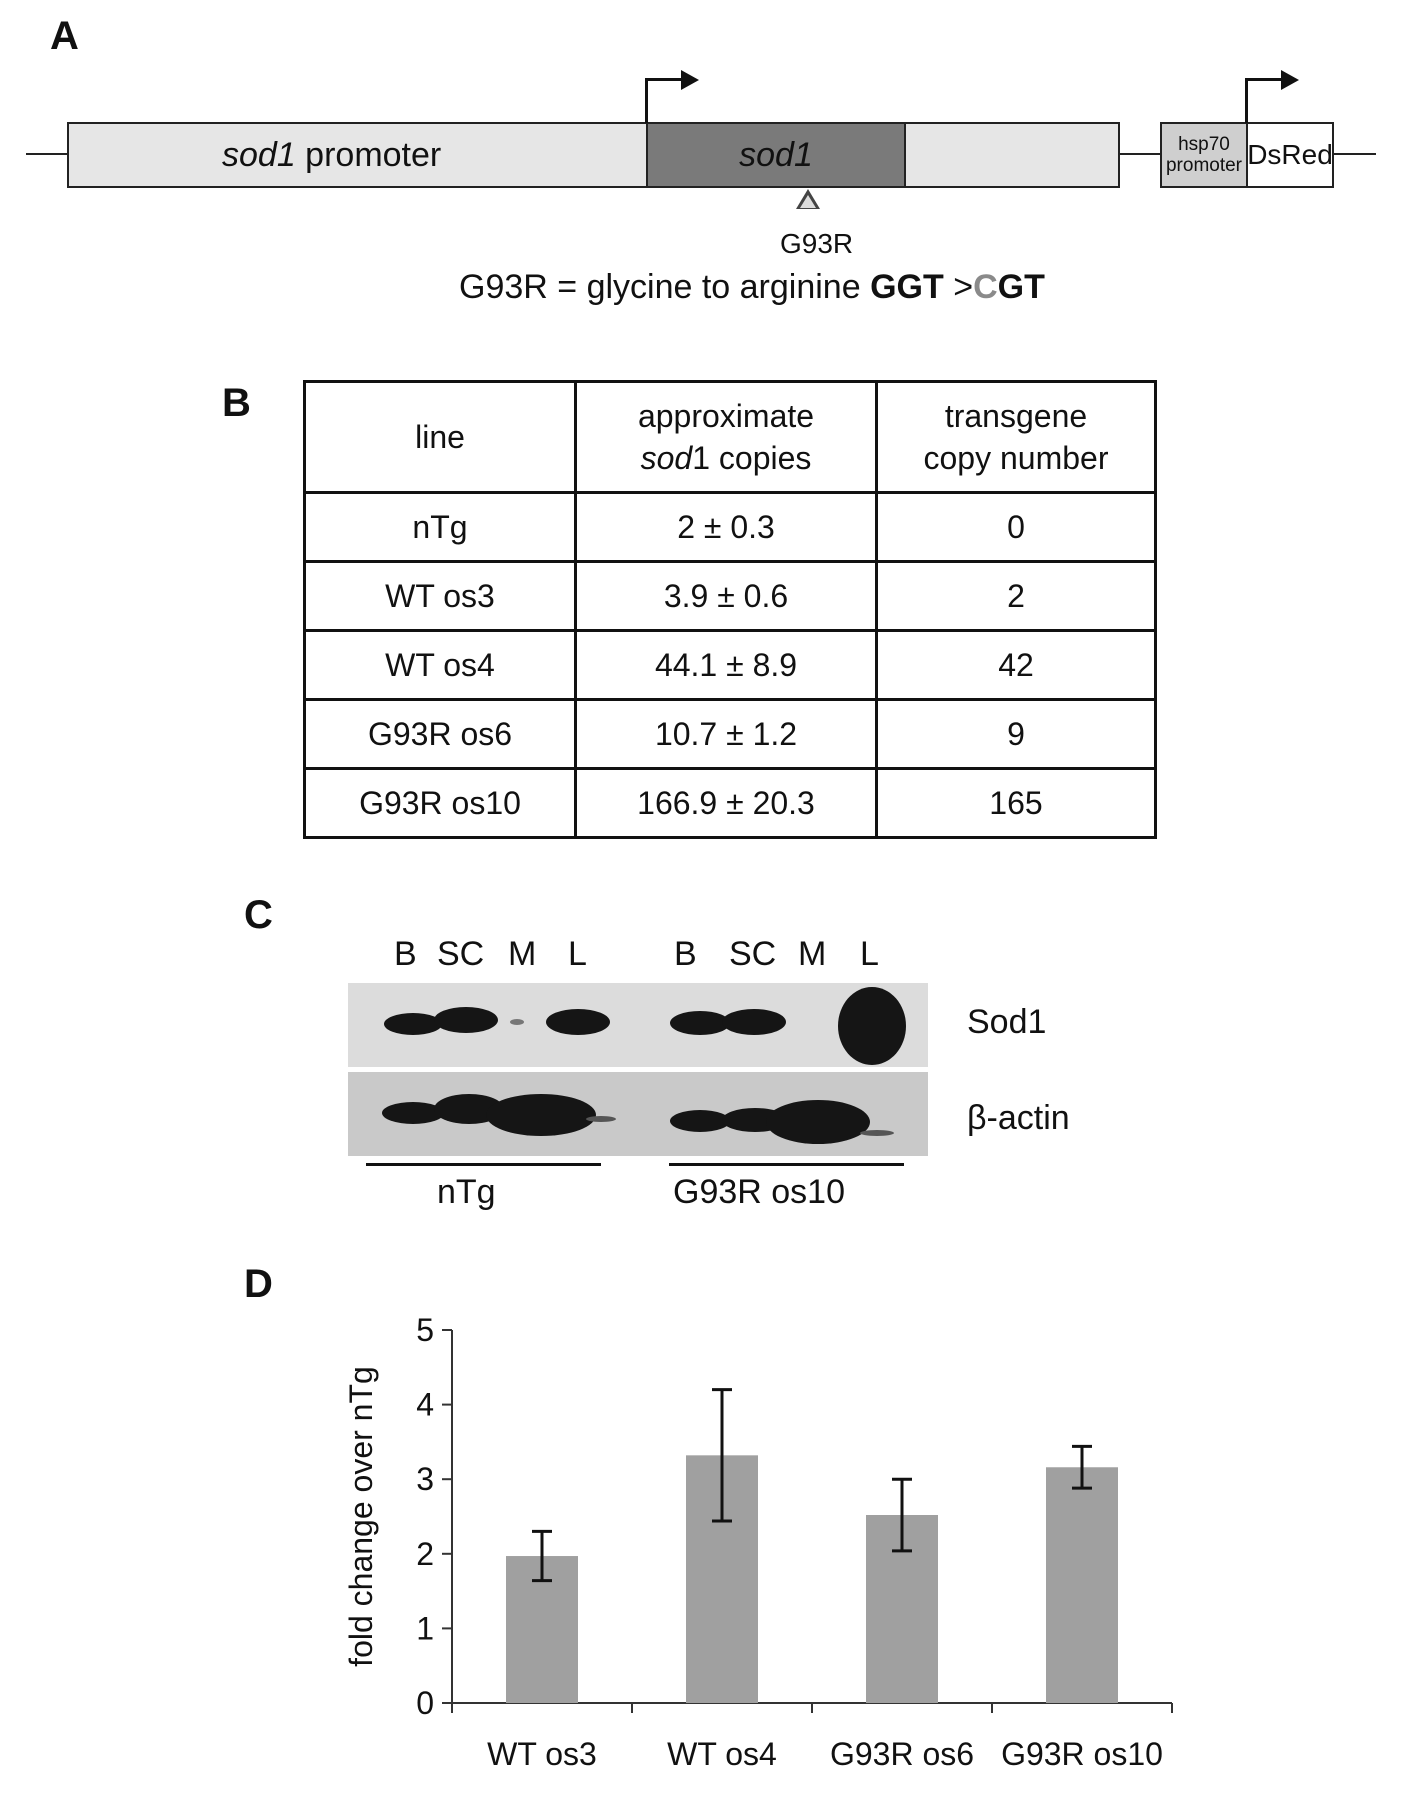 This screenshot has height=1800, width=1401. Describe the element at coordinates (258, 915) in the screenshot. I see `panel-c-label: C` at that location.